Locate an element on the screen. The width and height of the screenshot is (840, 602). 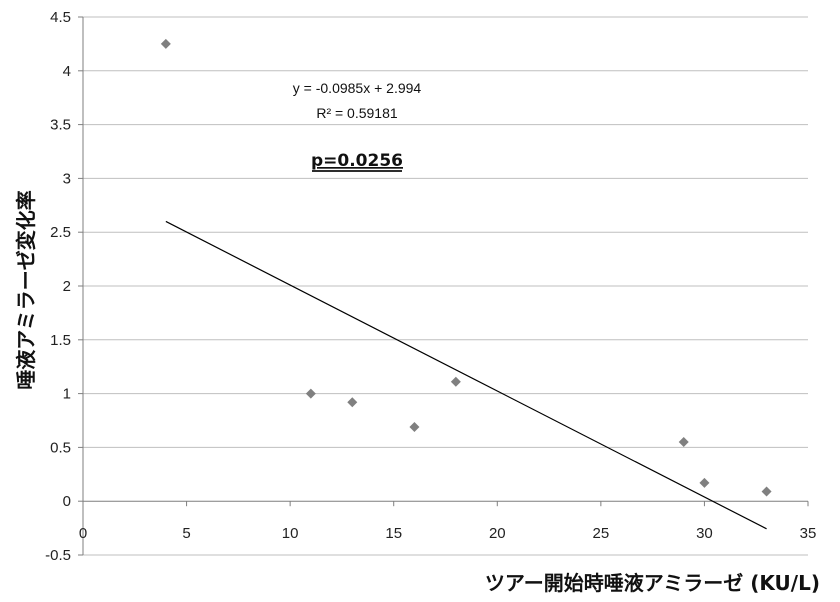
y-tick-label: 0.5 is located at coordinates (60, 447).